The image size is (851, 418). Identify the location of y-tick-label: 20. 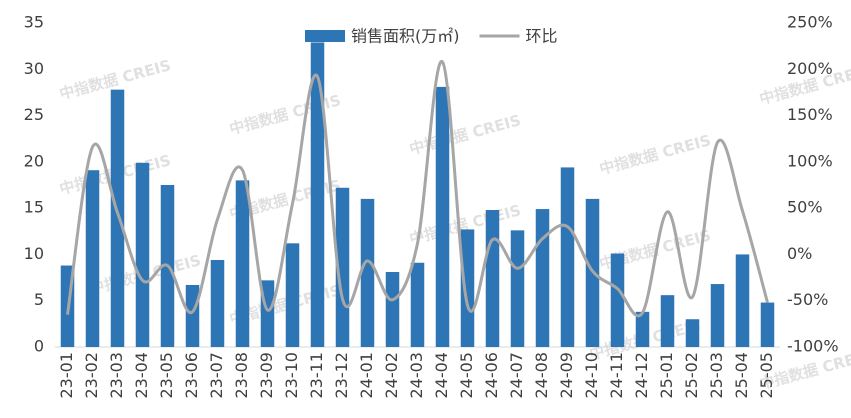
(34, 160).